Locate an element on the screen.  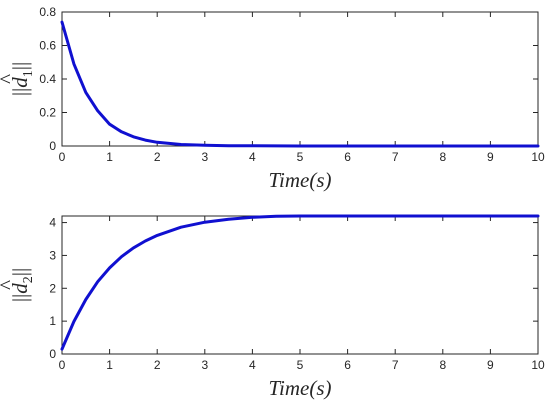
bottom-plot-ylabel-open-bars: || is located at coordinates (20, 298).